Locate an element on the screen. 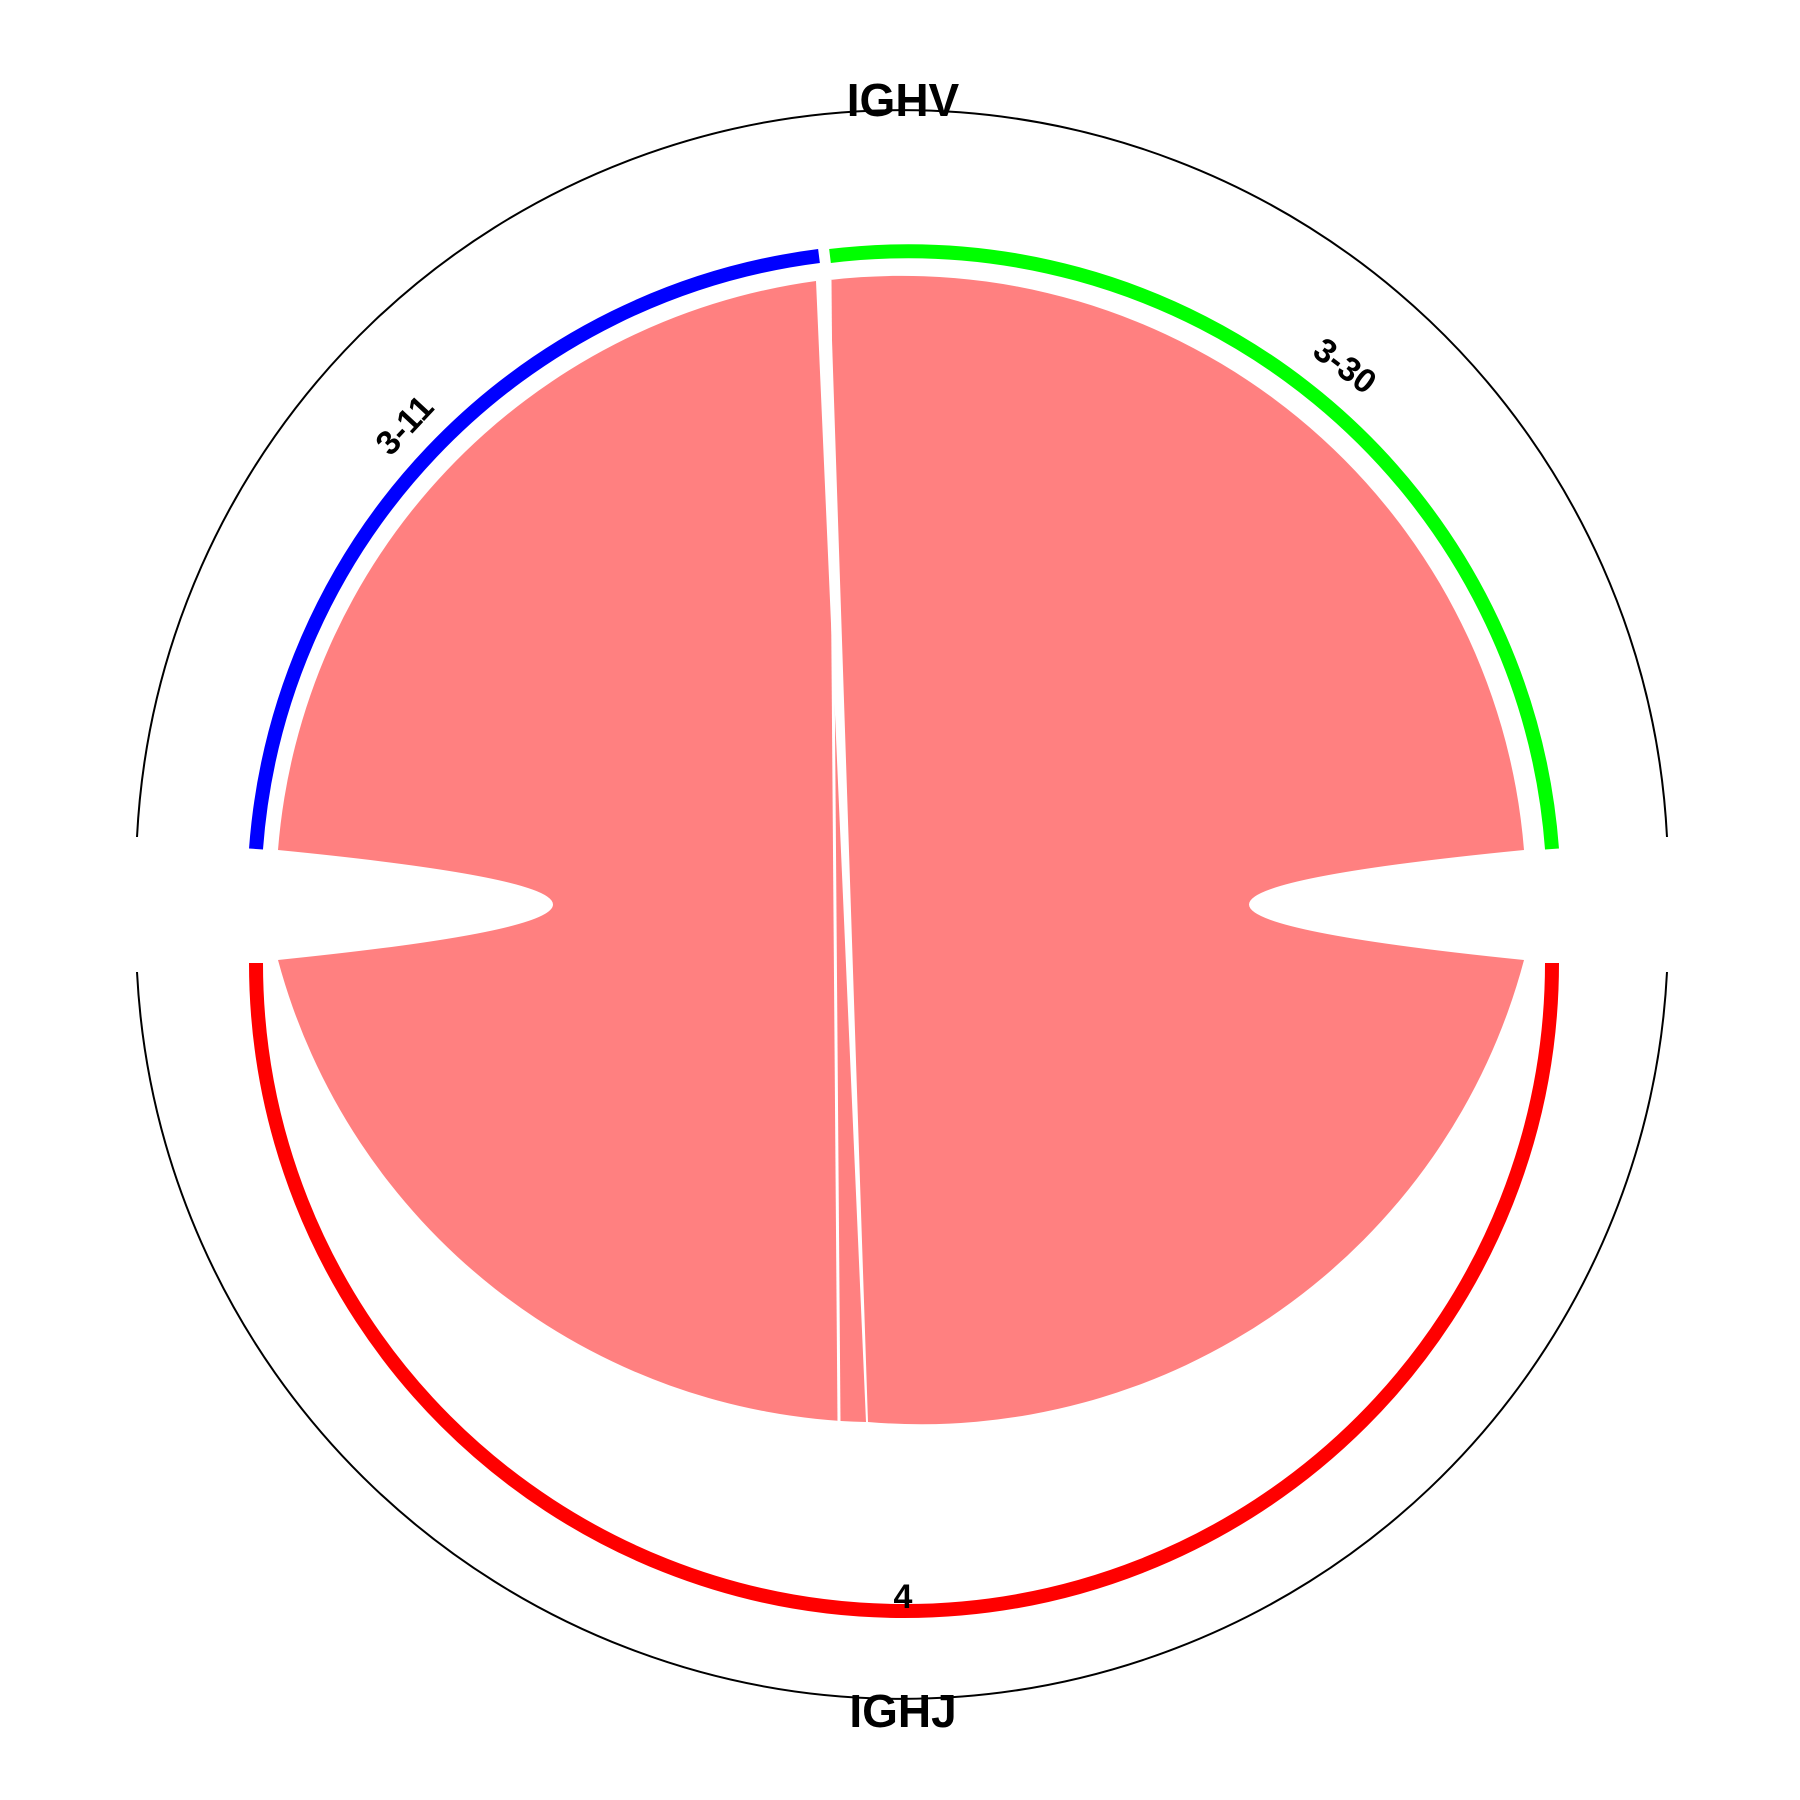  group-label-ighj: IGHJ is located at coordinates (902, 1711).